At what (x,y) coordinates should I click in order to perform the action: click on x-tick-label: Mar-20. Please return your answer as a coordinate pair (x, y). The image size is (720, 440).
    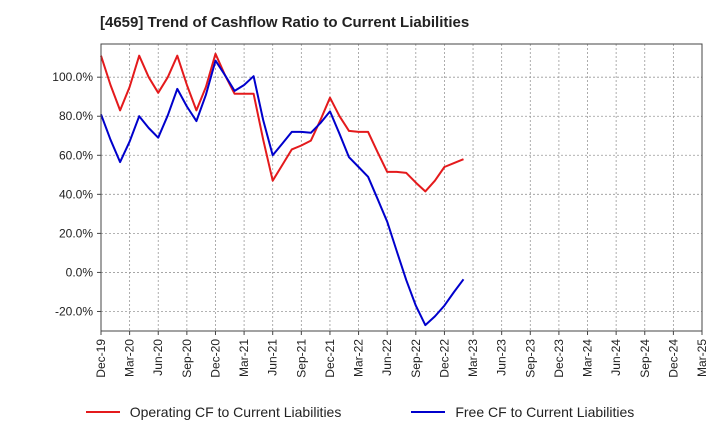
    Looking at the image, I should click on (130, 358).